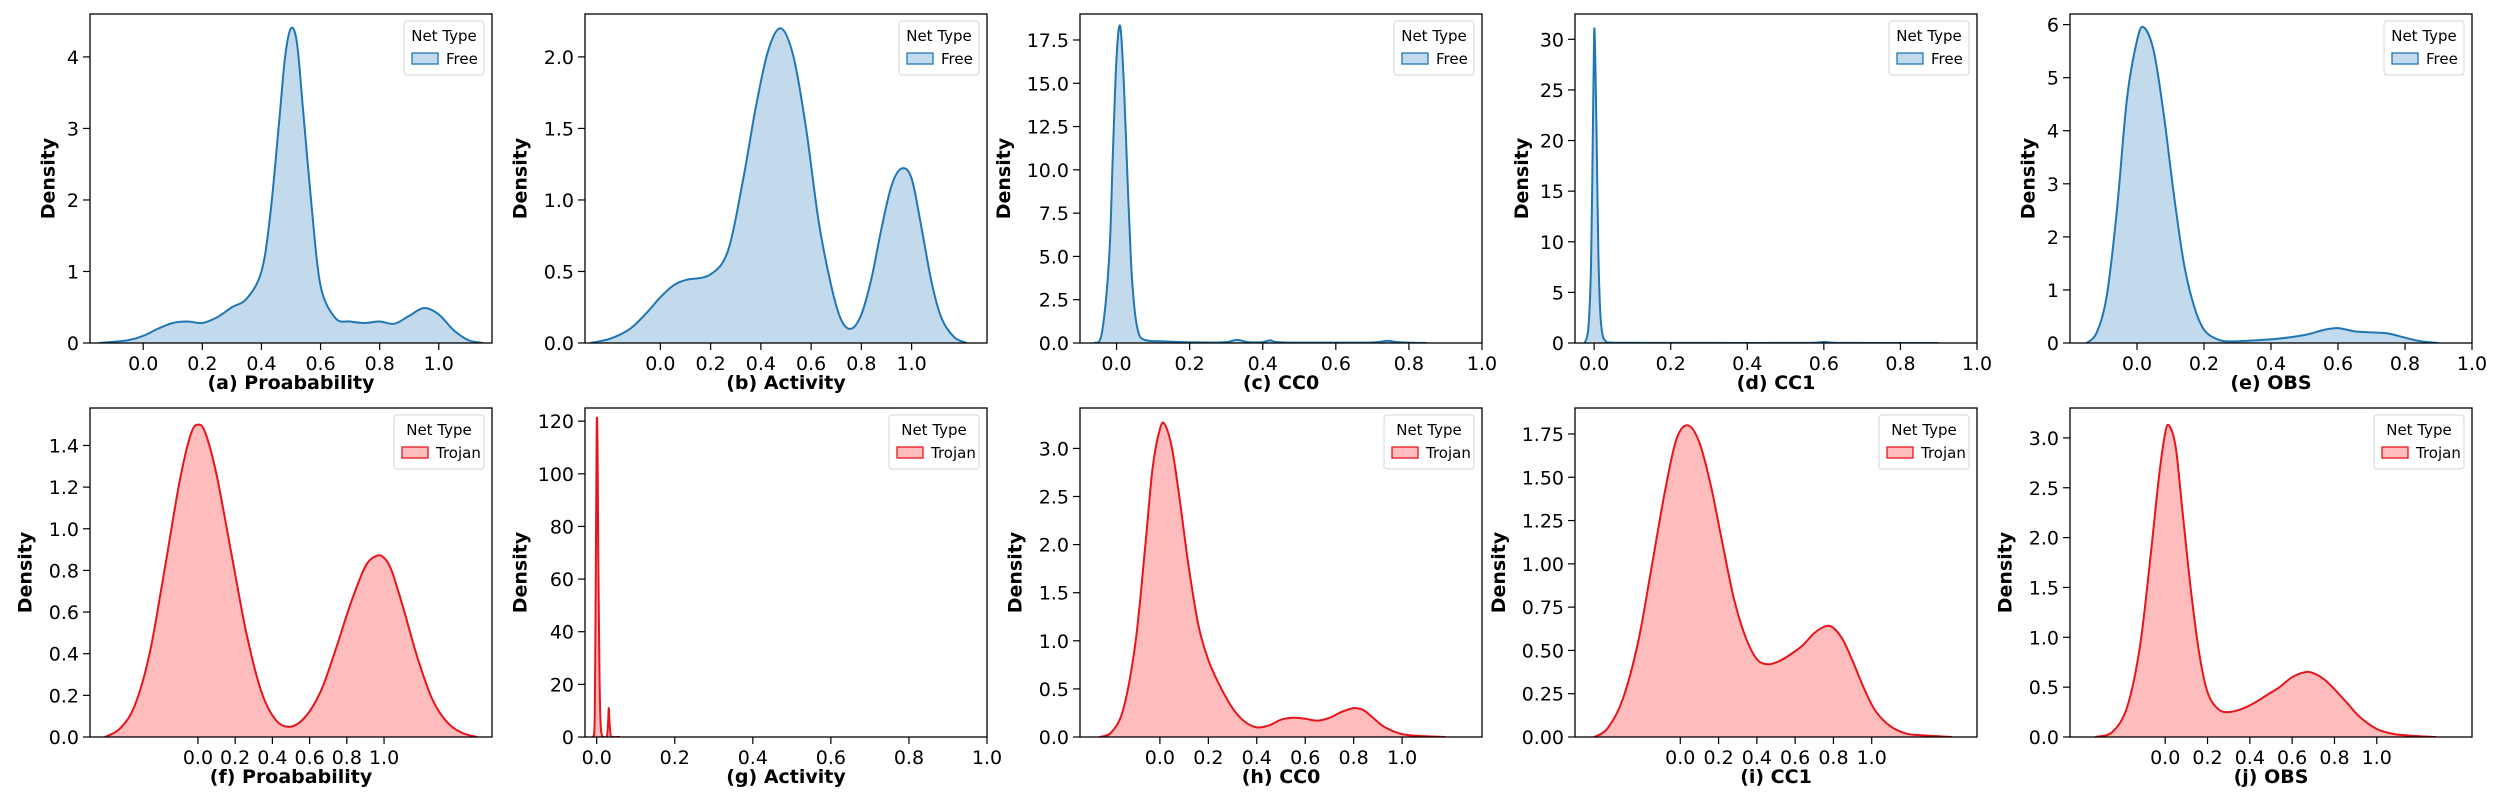  What do you see at coordinates (64, 655) in the screenshot?
I see `y-tick-label: 0.4` at bounding box center [64, 655].